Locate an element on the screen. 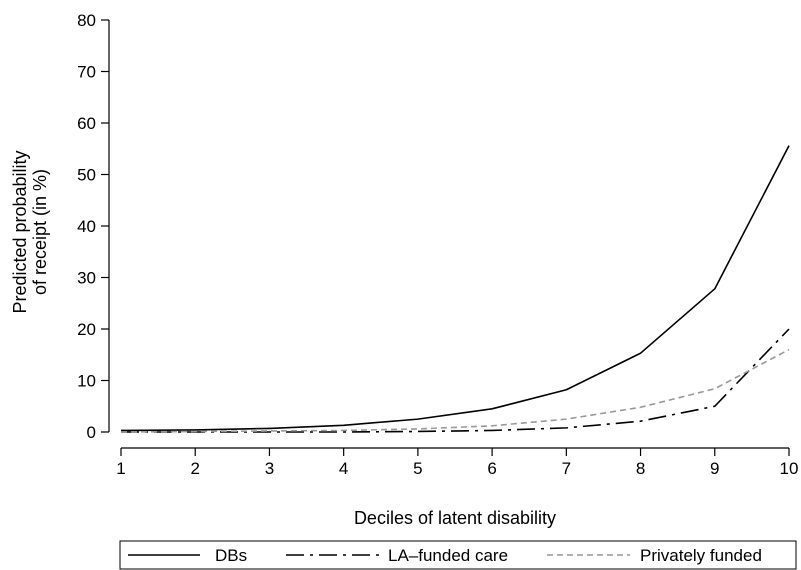 The height and width of the screenshot is (570, 801). x-tick-label: 10 is located at coordinates (789, 468).